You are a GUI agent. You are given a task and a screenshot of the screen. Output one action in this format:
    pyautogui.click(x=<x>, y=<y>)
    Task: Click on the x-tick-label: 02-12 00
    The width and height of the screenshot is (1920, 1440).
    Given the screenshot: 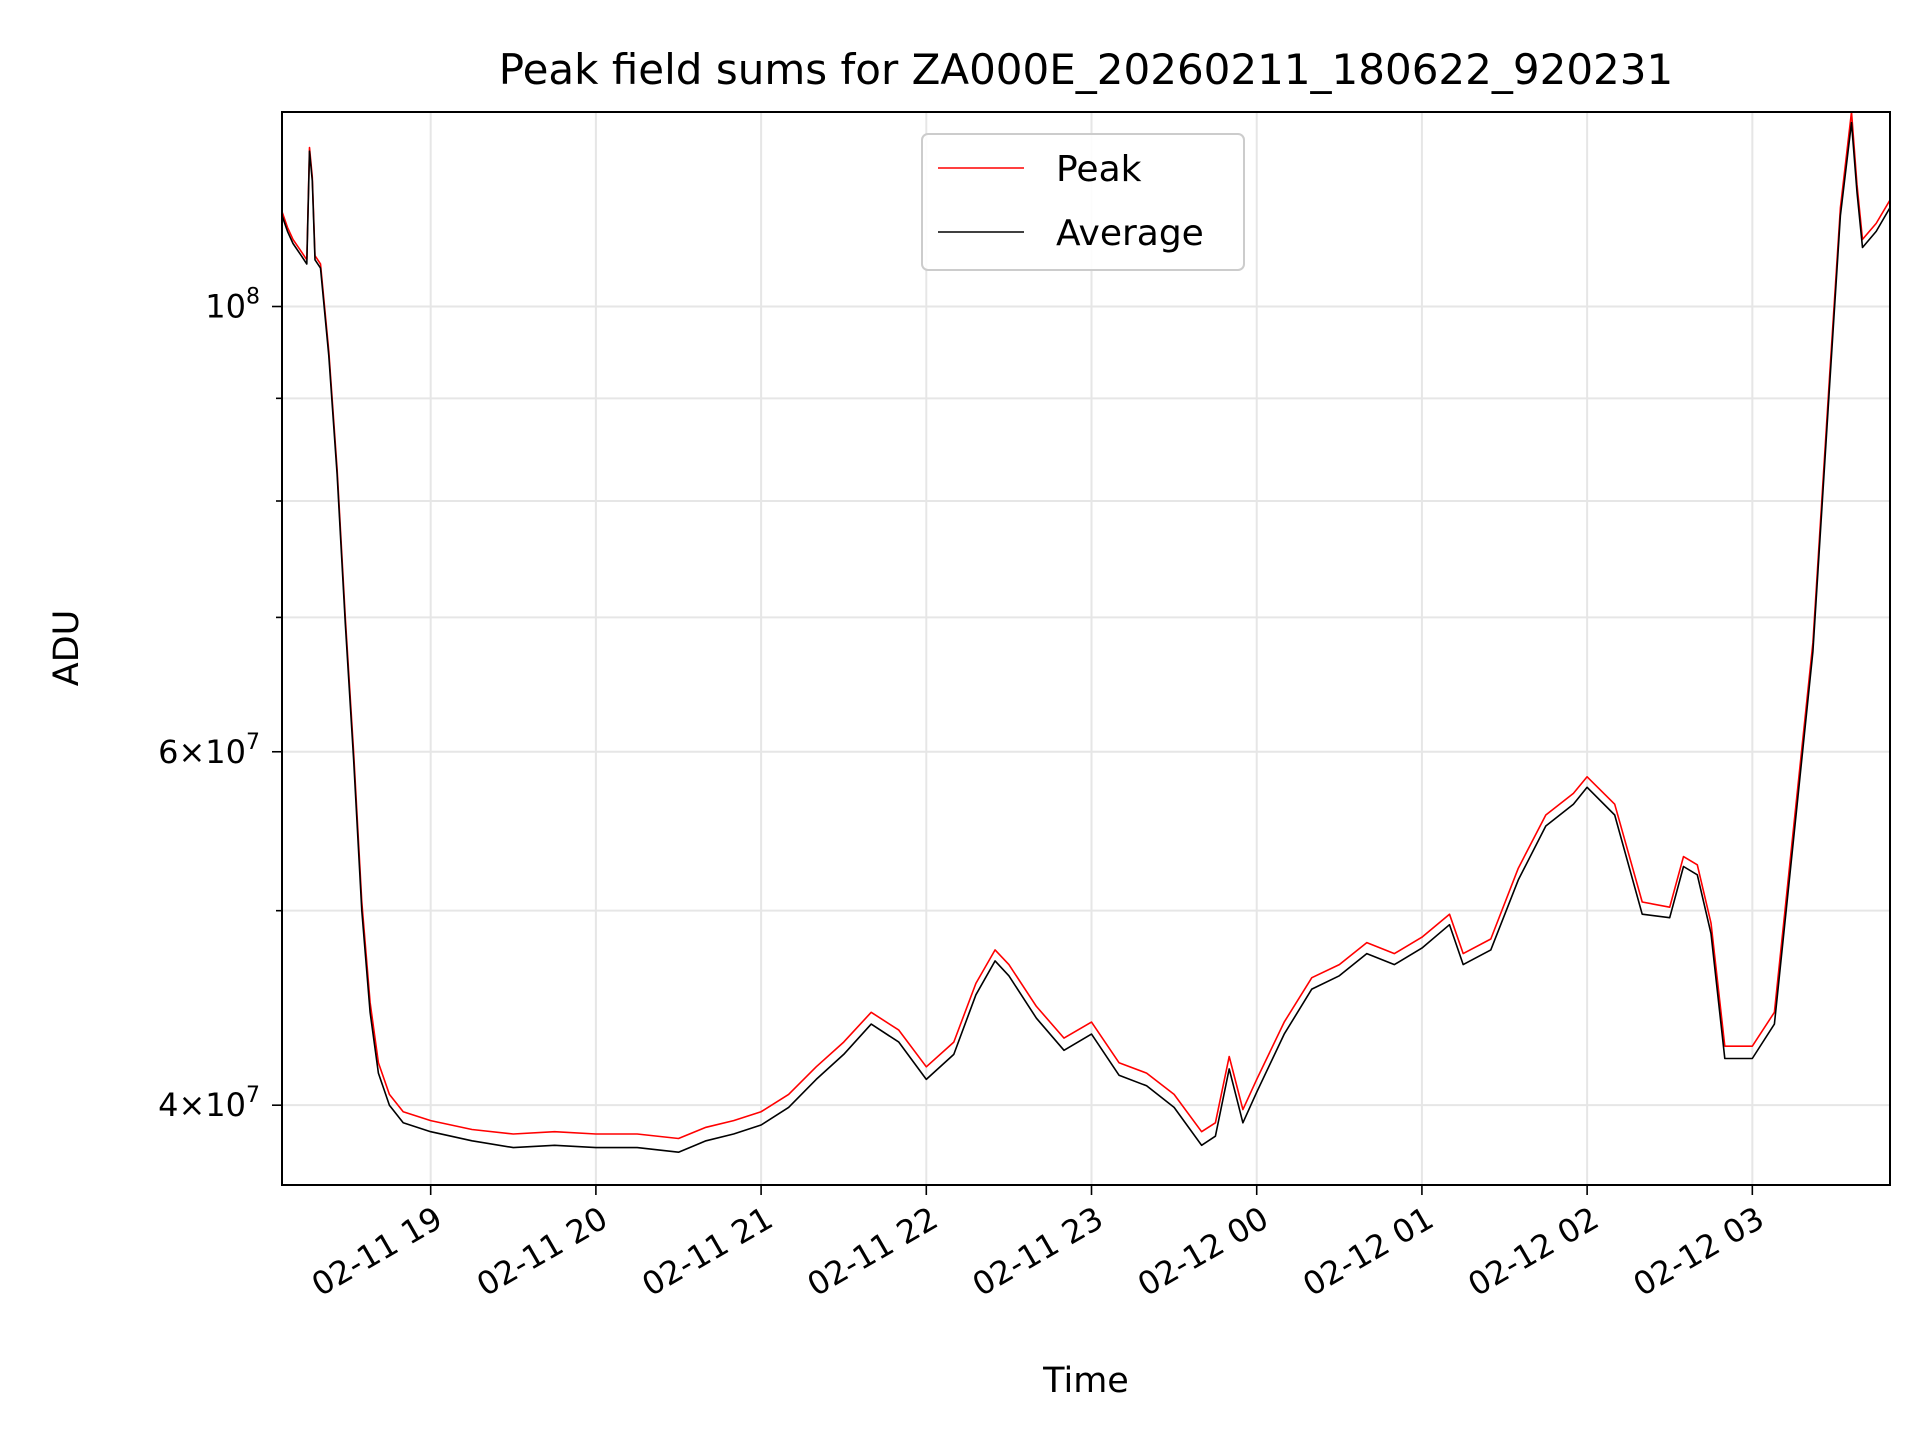 What is the action you would take?
    pyautogui.click(x=1203, y=1251)
    